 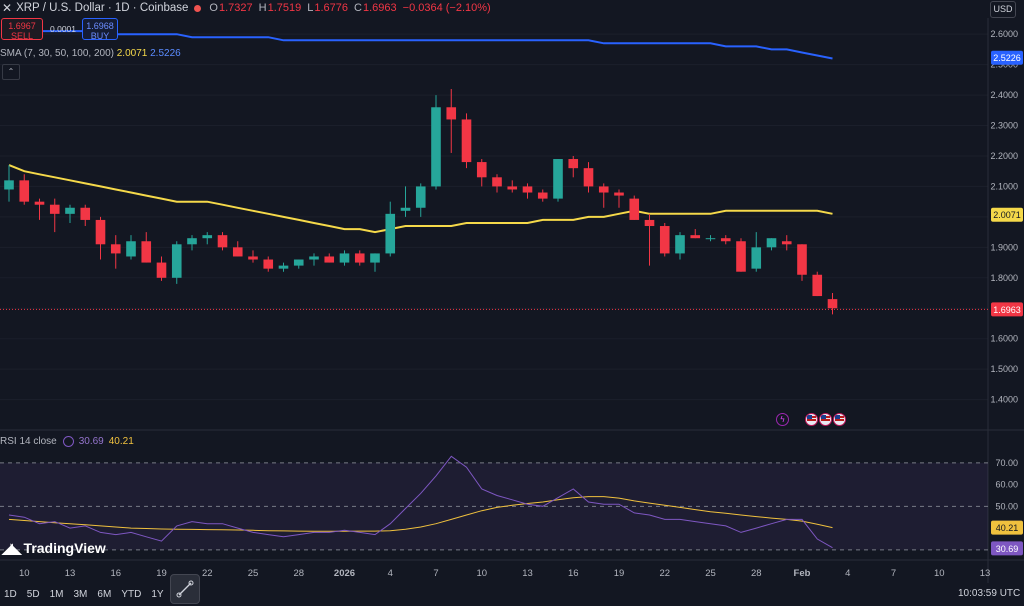 I want to click on price-tick-label: 2.3000, so click(x=1004, y=126).